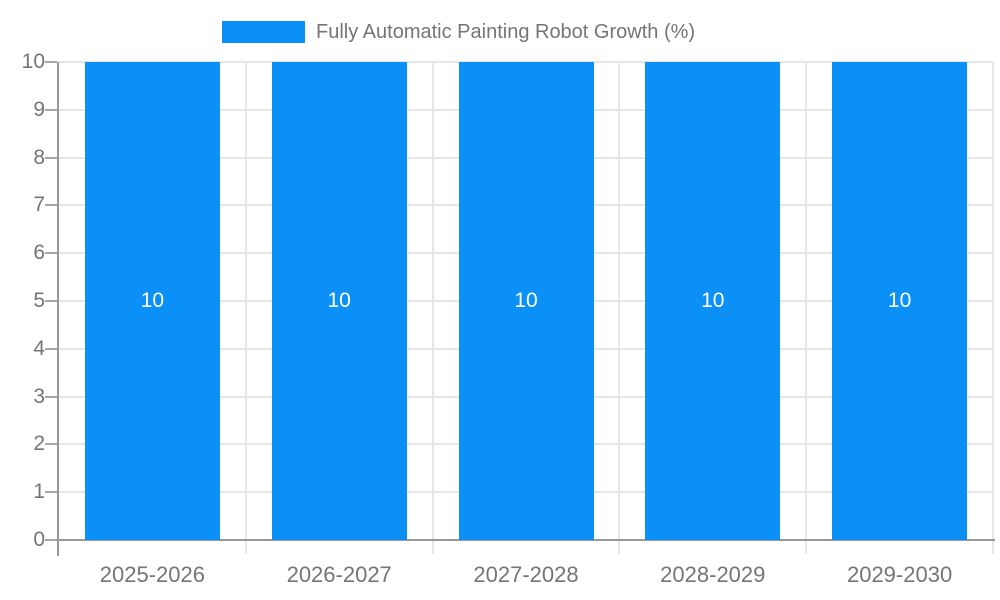 The width and height of the screenshot is (1000, 600). What do you see at coordinates (339, 574) in the screenshot?
I see `x-axis-label: 2026-2027` at bounding box center [339, 574].